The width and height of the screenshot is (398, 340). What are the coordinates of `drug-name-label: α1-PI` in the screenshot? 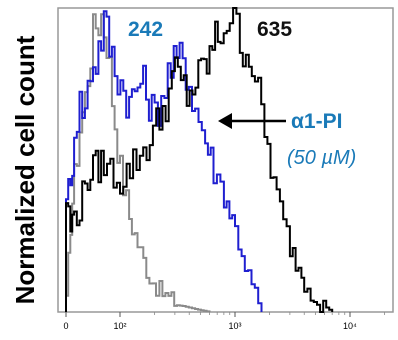 It's located at (316, 121).